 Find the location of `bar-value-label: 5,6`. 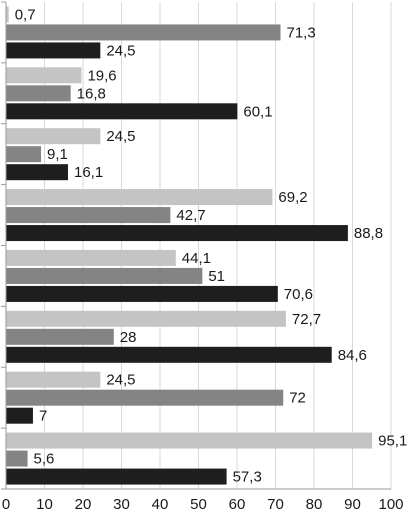

bar-value-label: 5,6 is located at coordinates (44, 459).